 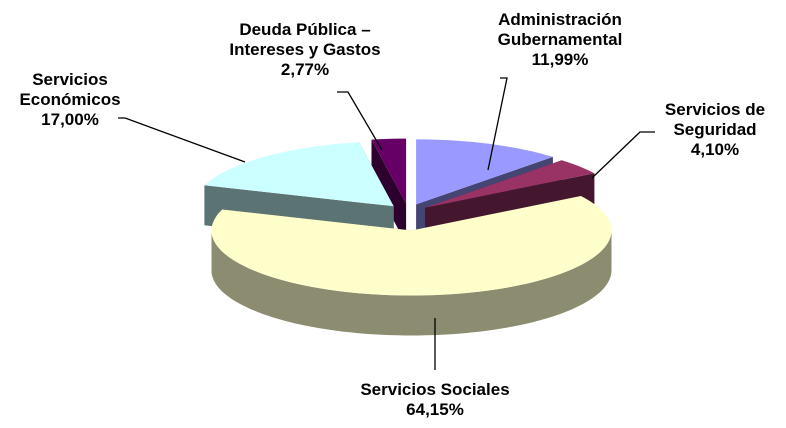 What do you see at coordinates (70, 89) in the screenshot?
I see `category-label: Servicios Económicos` at bounding box center [70, 89].